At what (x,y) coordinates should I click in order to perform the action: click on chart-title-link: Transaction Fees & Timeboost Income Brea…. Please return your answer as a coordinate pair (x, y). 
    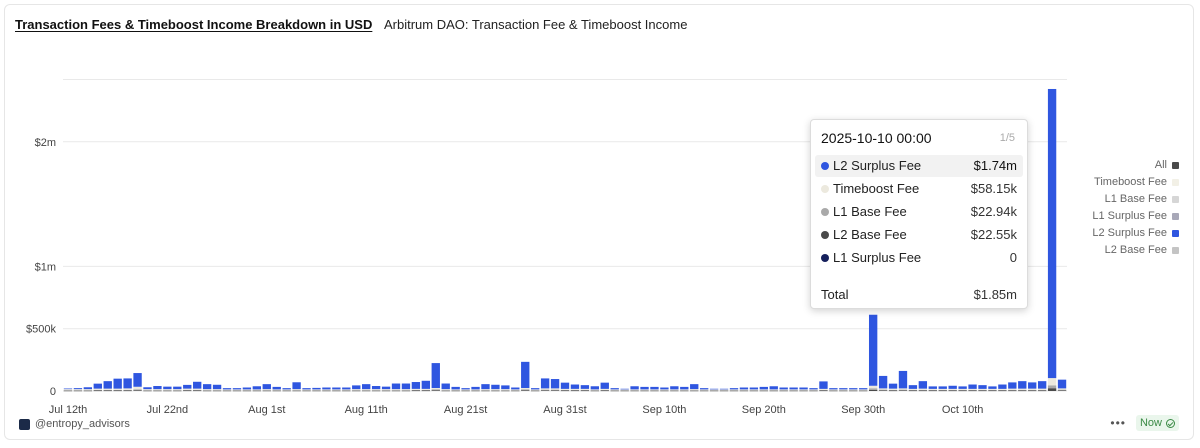
    Looking at the image, I should click on (194, 24).